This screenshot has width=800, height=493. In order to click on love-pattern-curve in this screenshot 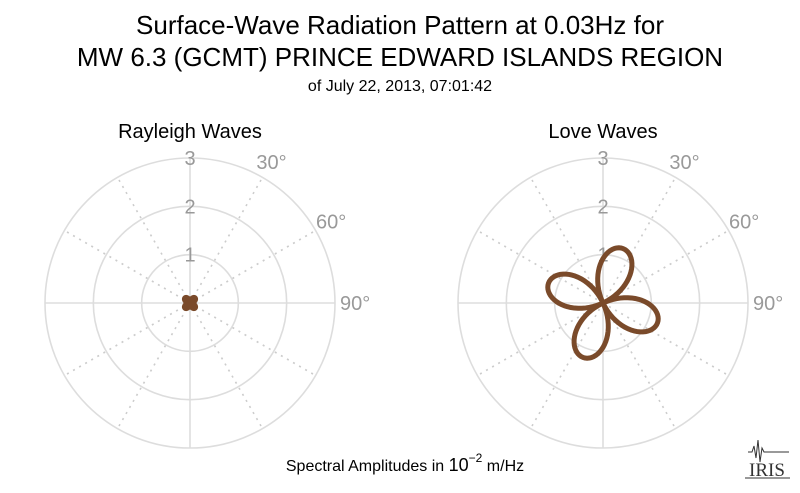, I will do `click(603, 303)`.